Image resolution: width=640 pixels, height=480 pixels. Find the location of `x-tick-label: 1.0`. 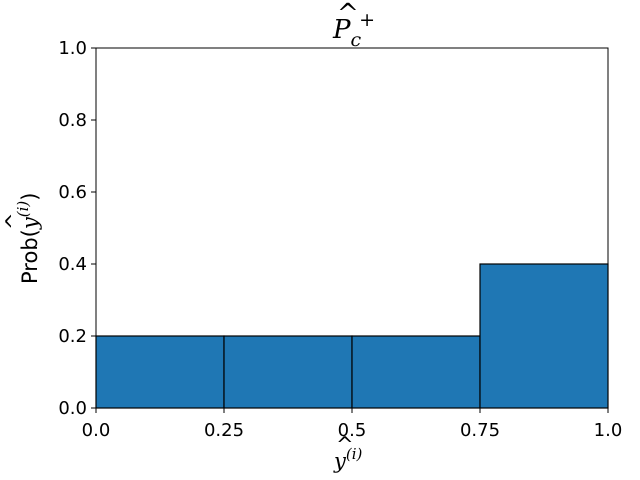

x-tick-label: 1.0 is located at coordinates (608, 430).